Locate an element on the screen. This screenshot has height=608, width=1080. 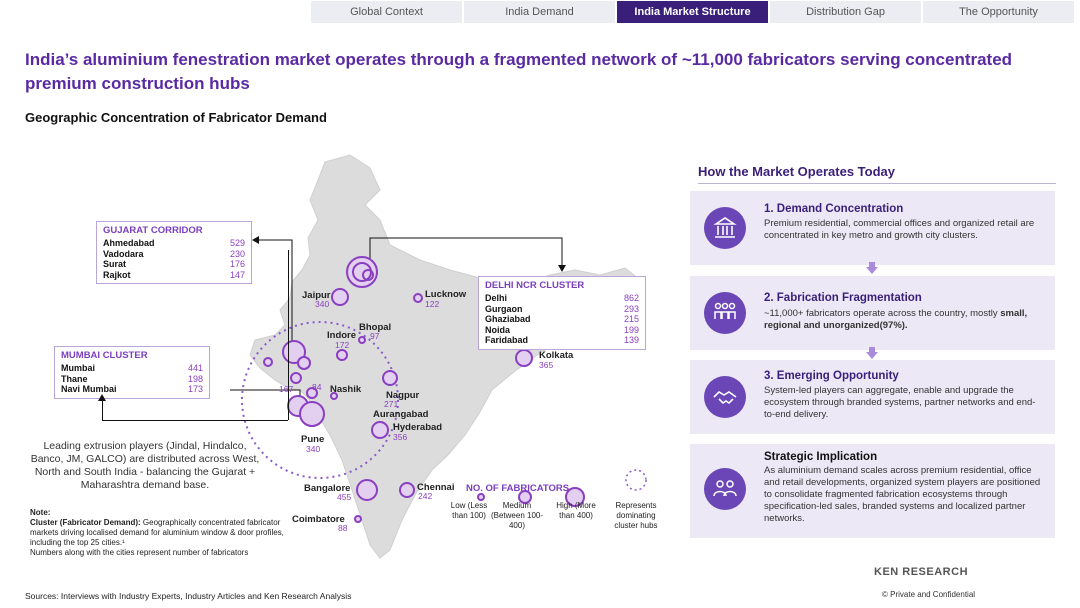
tab-global-context: Global Context is located at coordinates (386, 12).